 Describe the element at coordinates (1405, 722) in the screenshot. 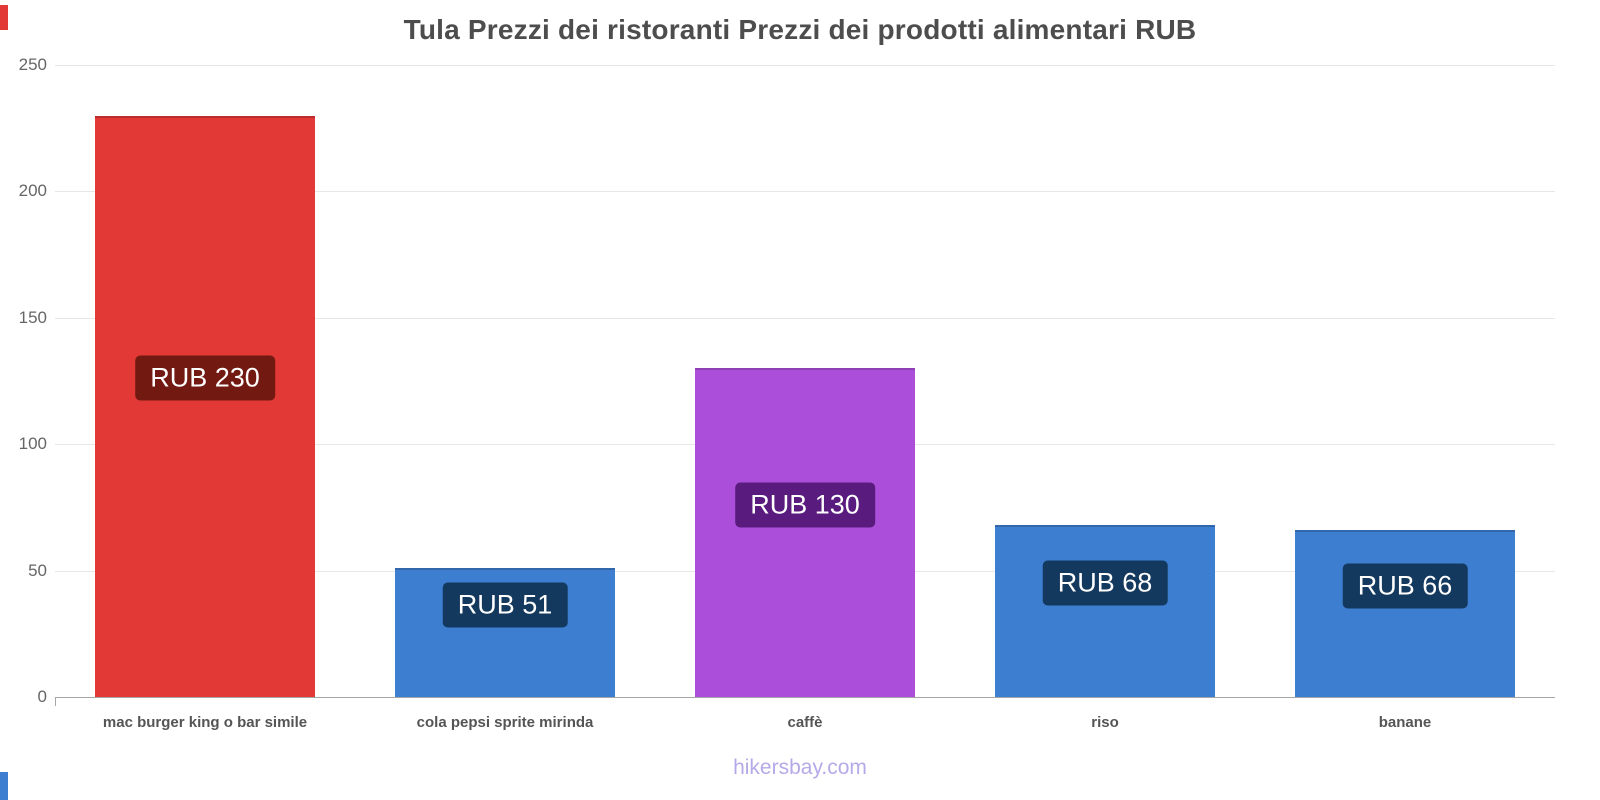

I see `x-category-label: banane` at that location.